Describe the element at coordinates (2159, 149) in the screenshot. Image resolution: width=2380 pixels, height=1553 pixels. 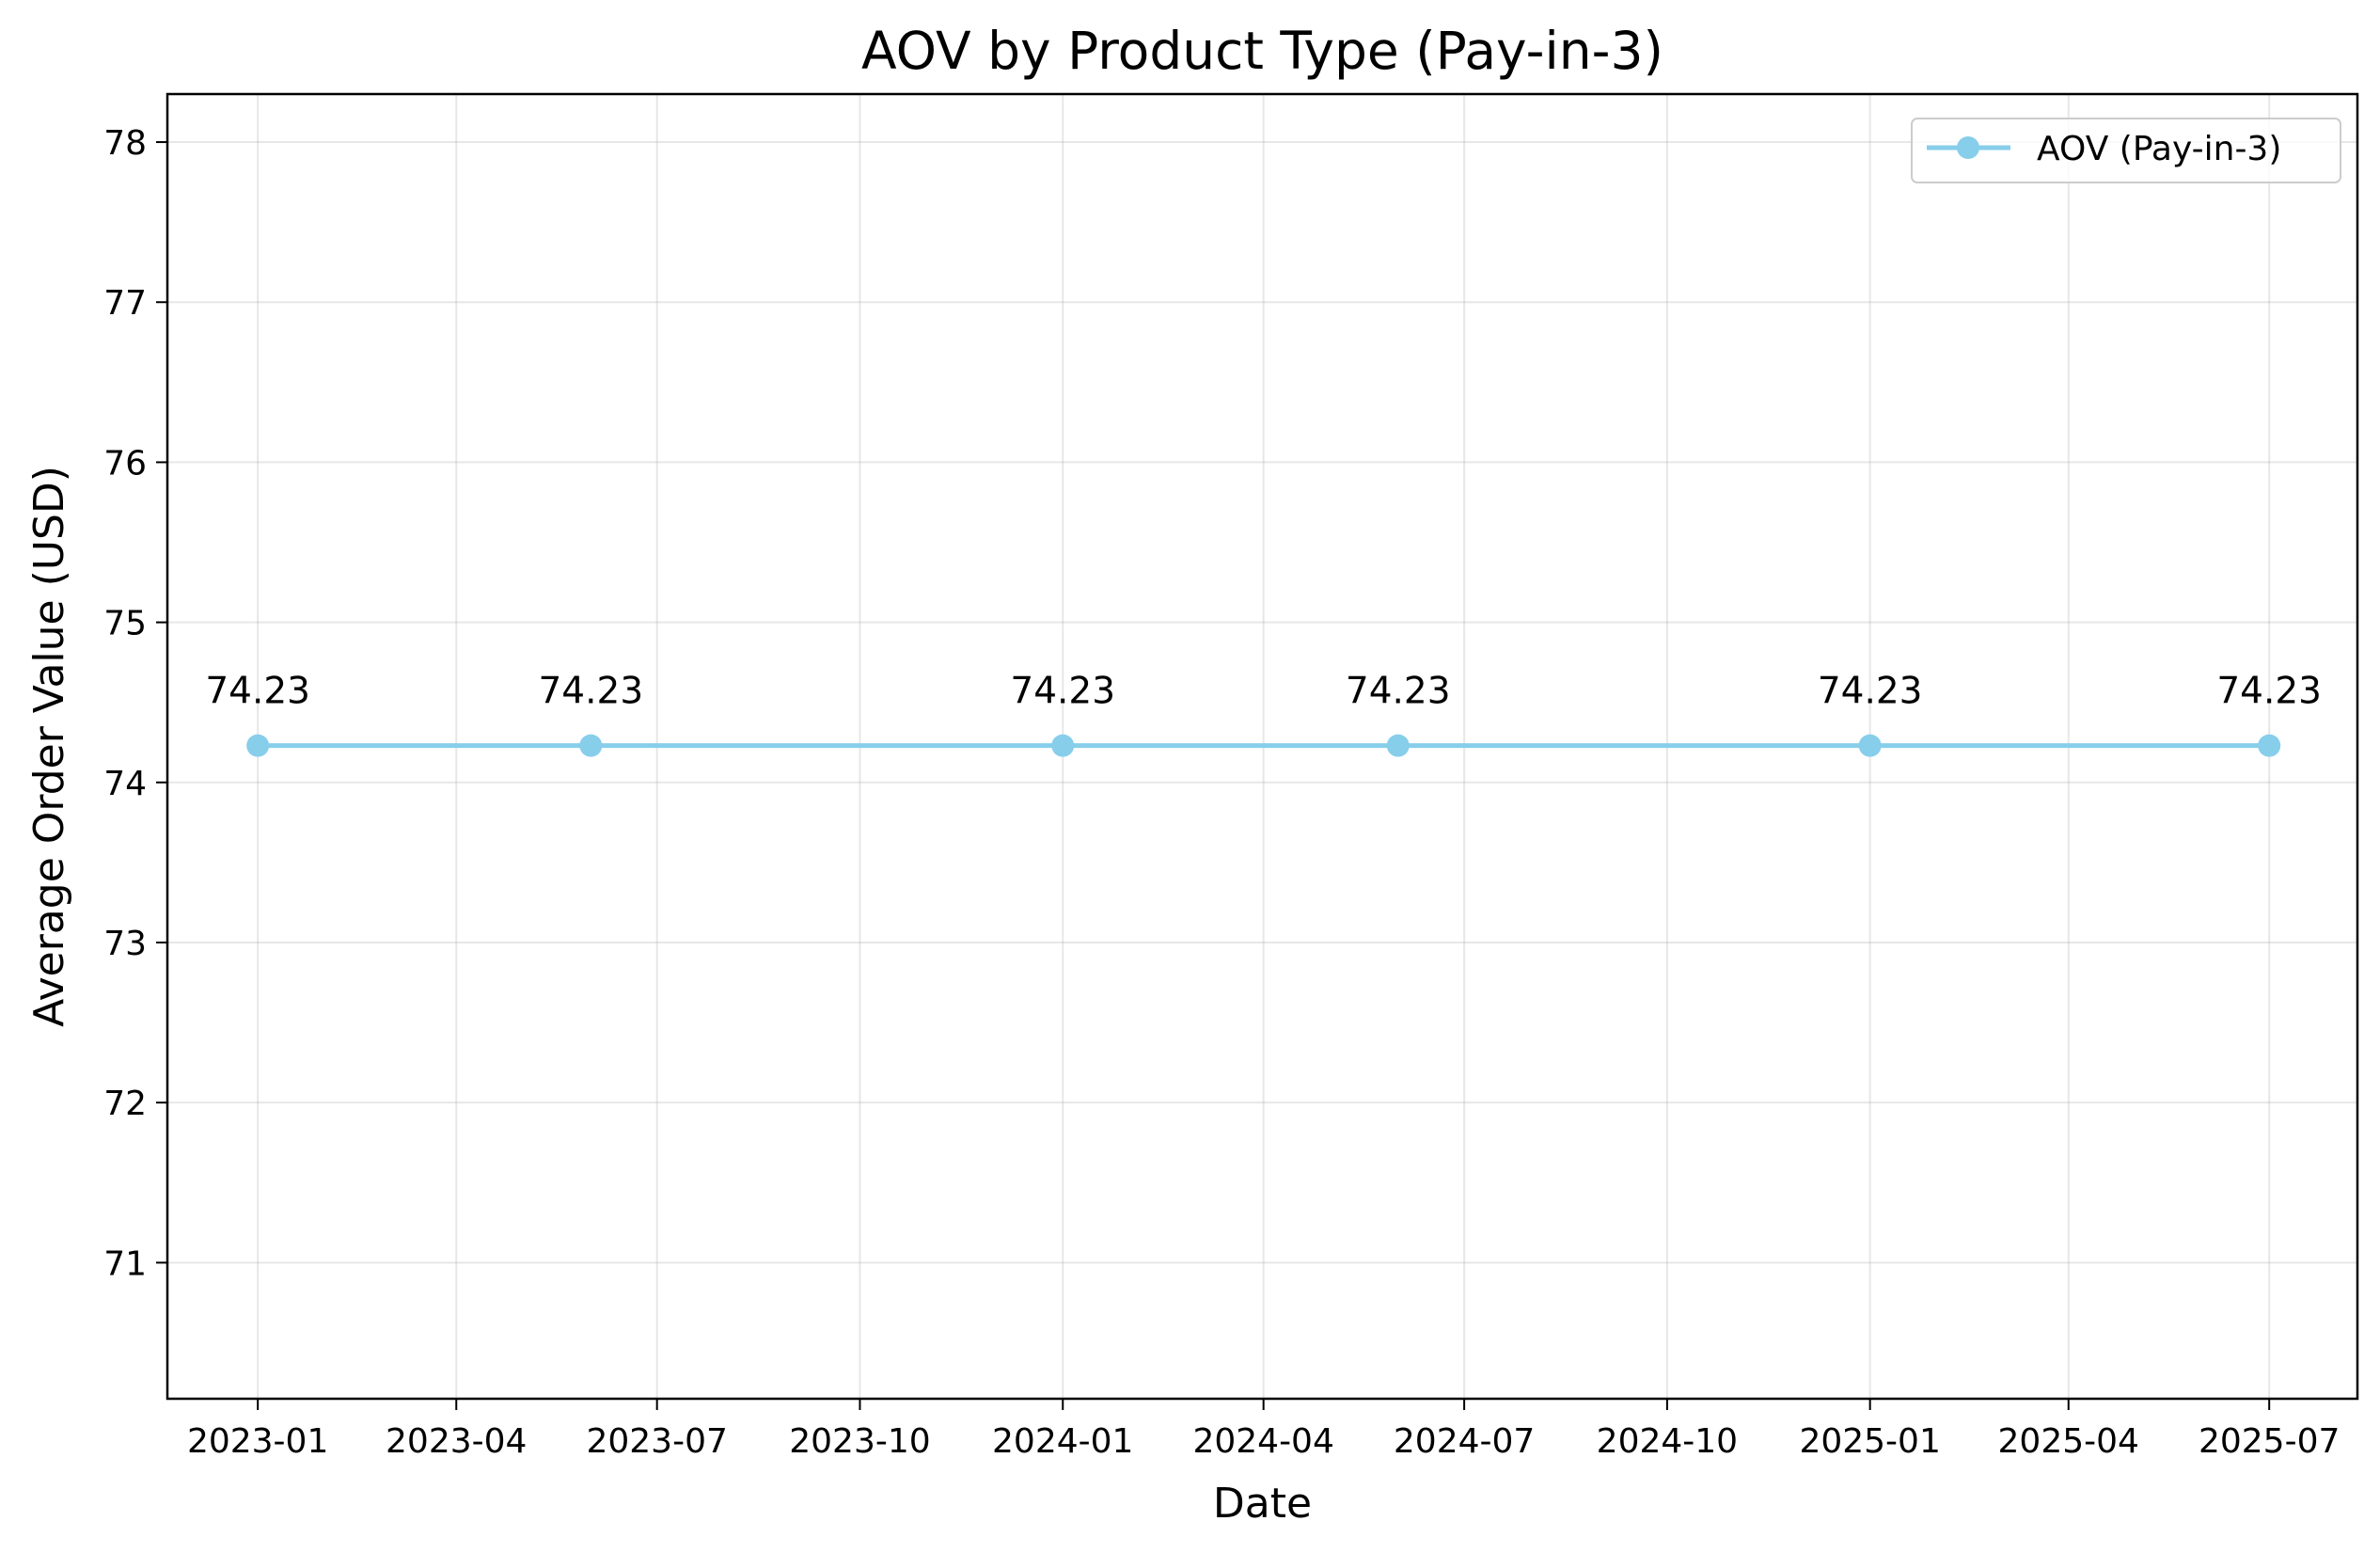
I see `legend-series-label: AOV (Pay-in-3)` at that location.